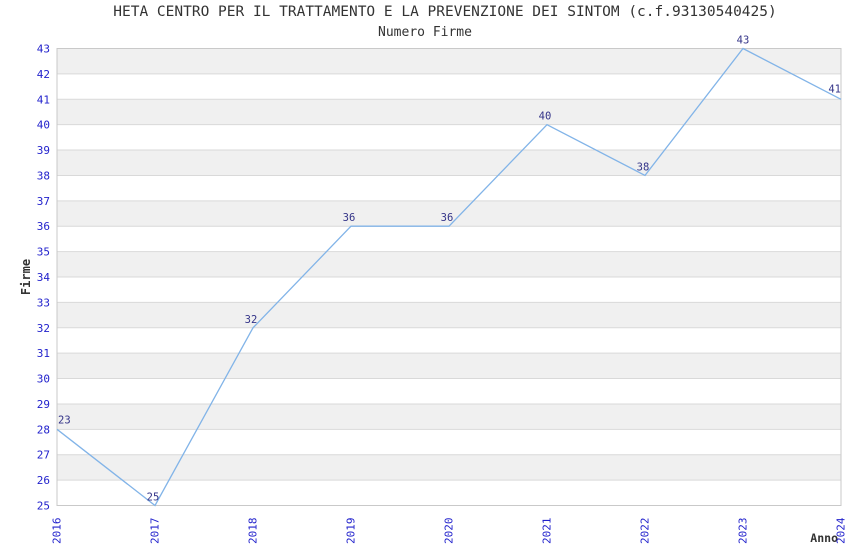 The width and height of the screenshot is (850, 550). I want to click on y-tick-label: 32, so click(43, 328).